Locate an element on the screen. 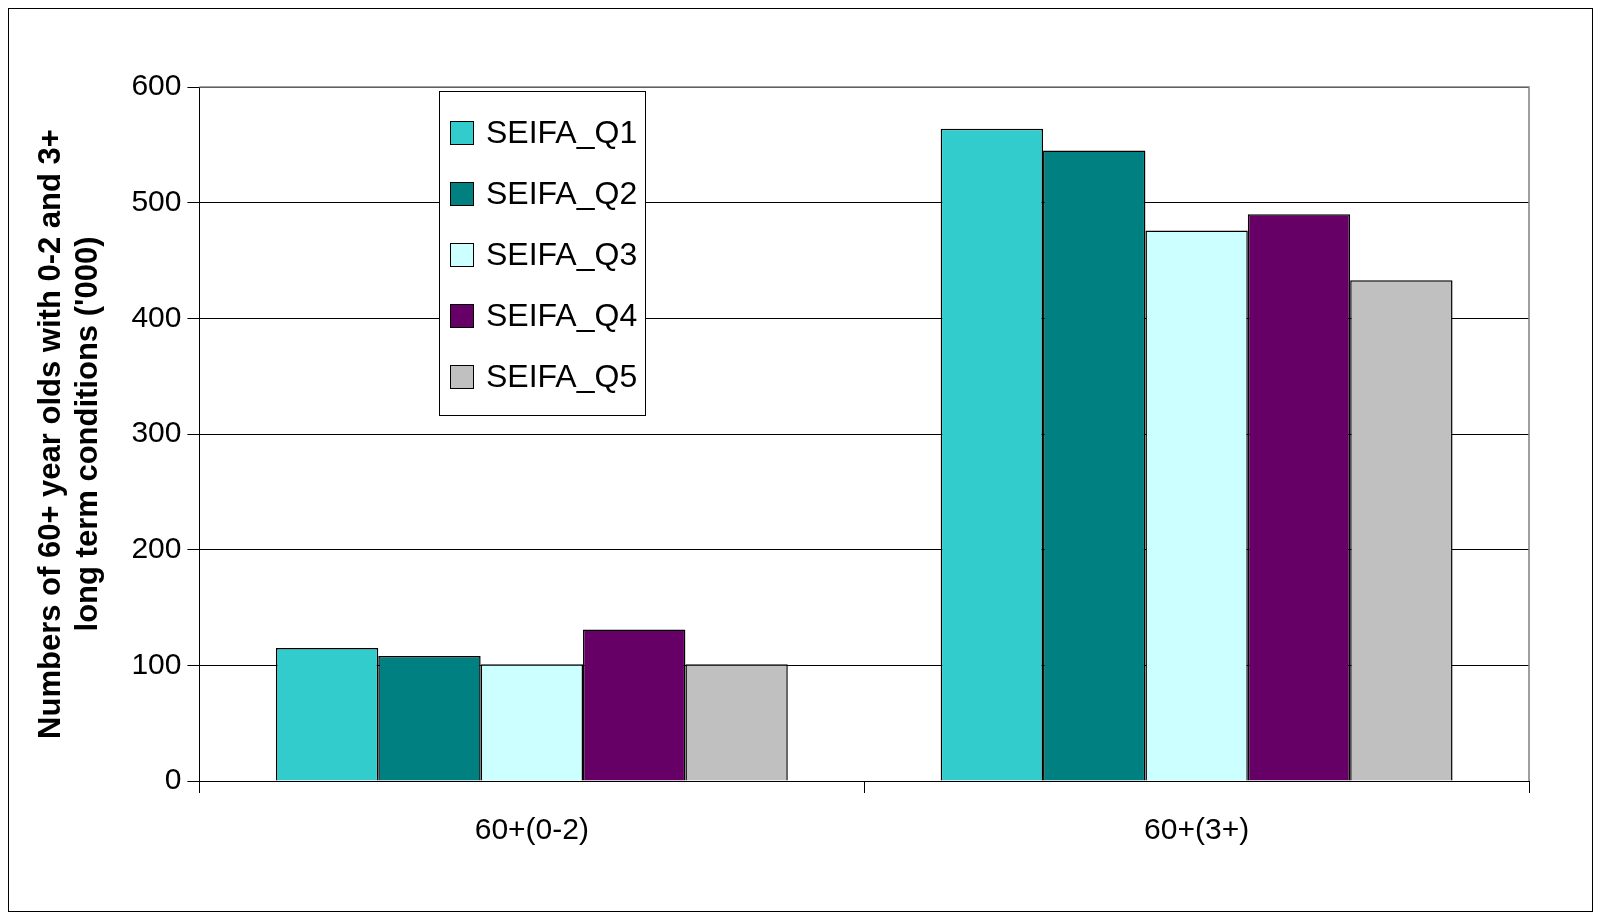  legend-label: SEIFA_Q4 is located at coordinates (562, 315).